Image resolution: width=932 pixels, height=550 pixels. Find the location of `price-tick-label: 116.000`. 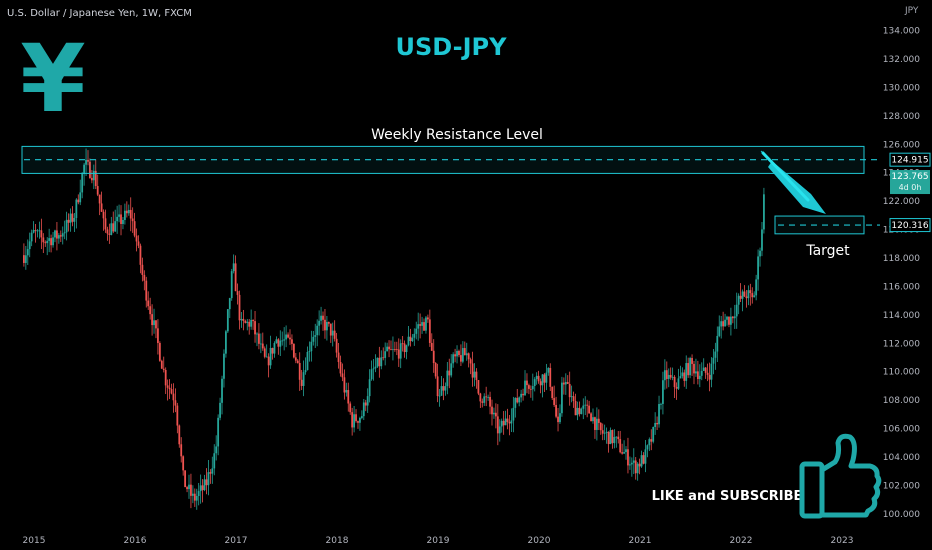

price-tick-label: 116.000 is located at coordinates (901, 287).